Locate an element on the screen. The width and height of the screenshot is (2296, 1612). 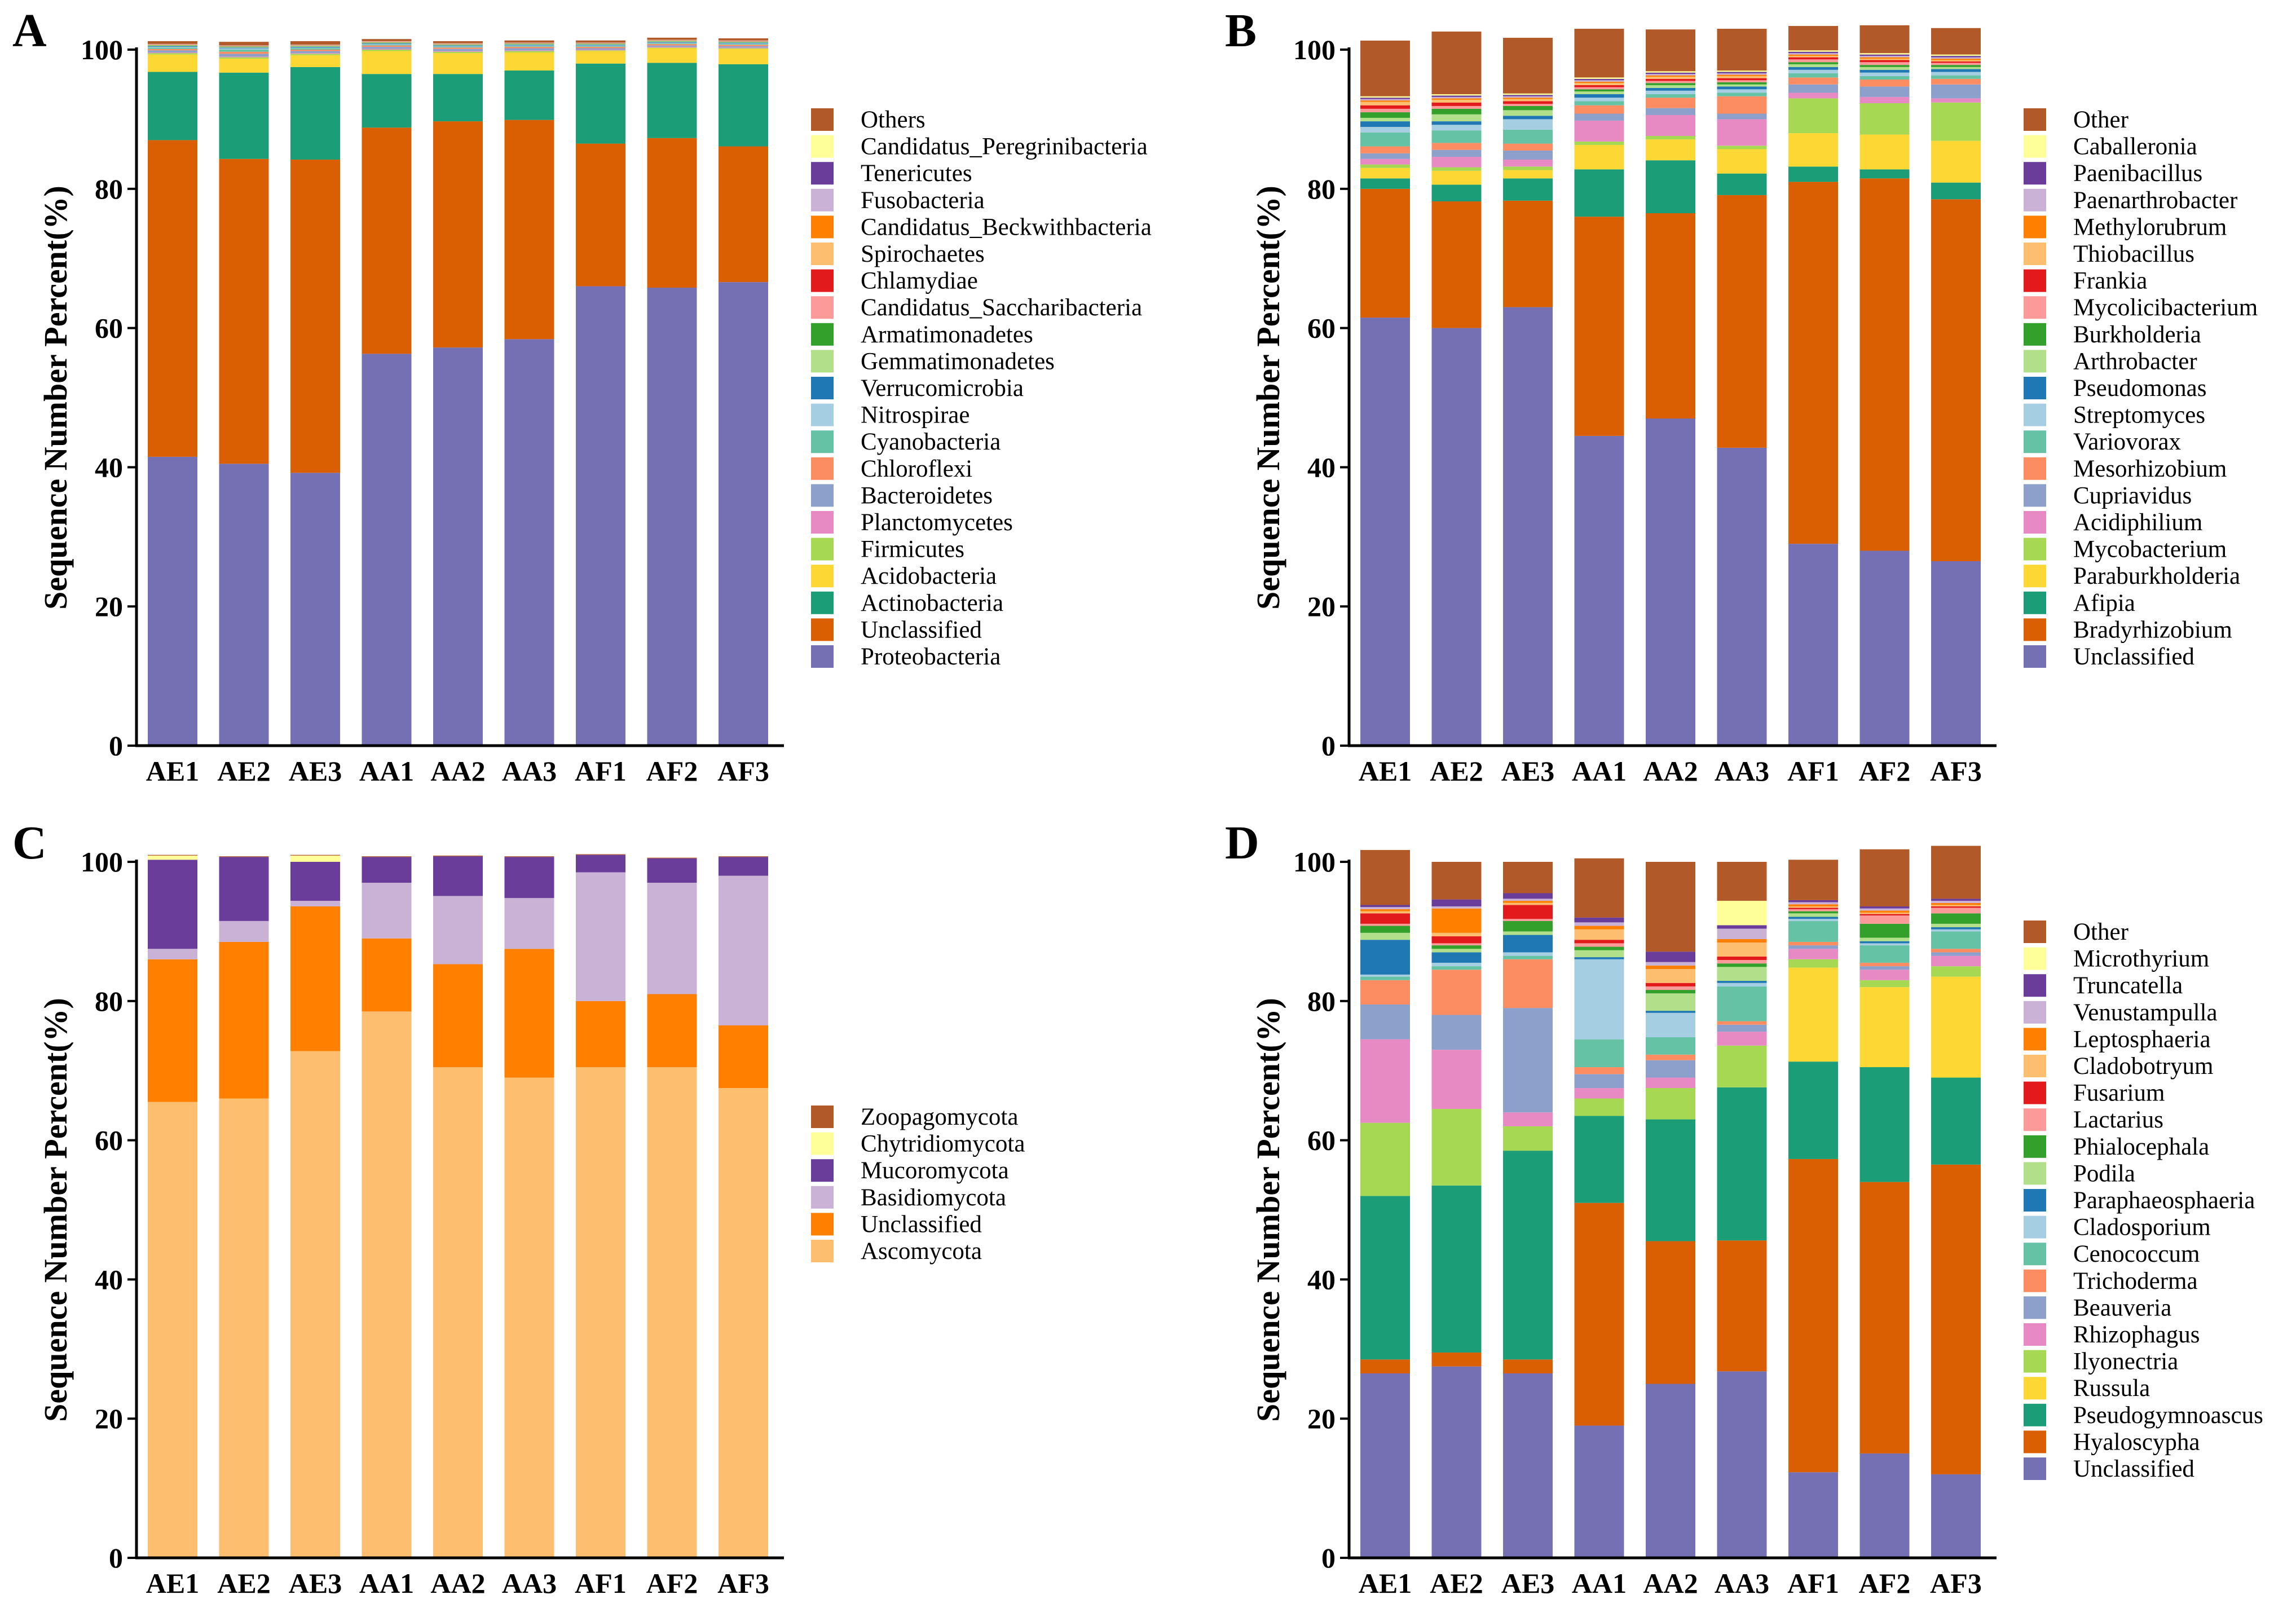
legend-item: Basidiomycota is located at coordinates (909, 1197).